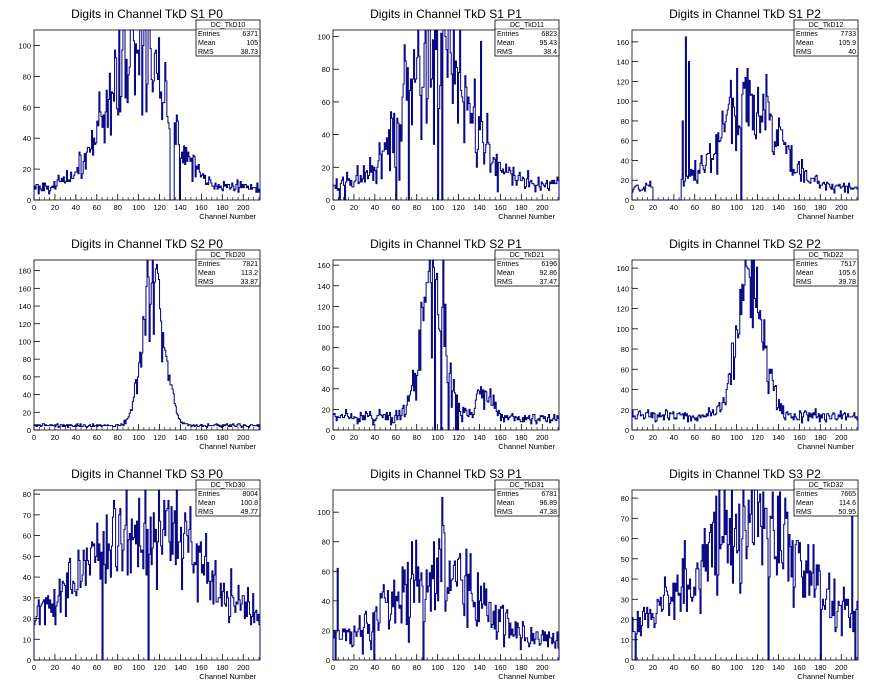 This screenshot has width=896, height=690. I want to click on y-tick-label: 30, so click(27, 598).